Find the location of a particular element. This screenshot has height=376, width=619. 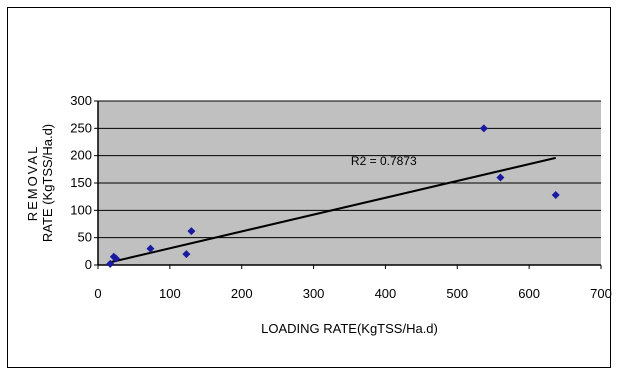

x-axis-title: LOADING RATE(KgTSS/Ha.d) is located at coordinates (349, 328).